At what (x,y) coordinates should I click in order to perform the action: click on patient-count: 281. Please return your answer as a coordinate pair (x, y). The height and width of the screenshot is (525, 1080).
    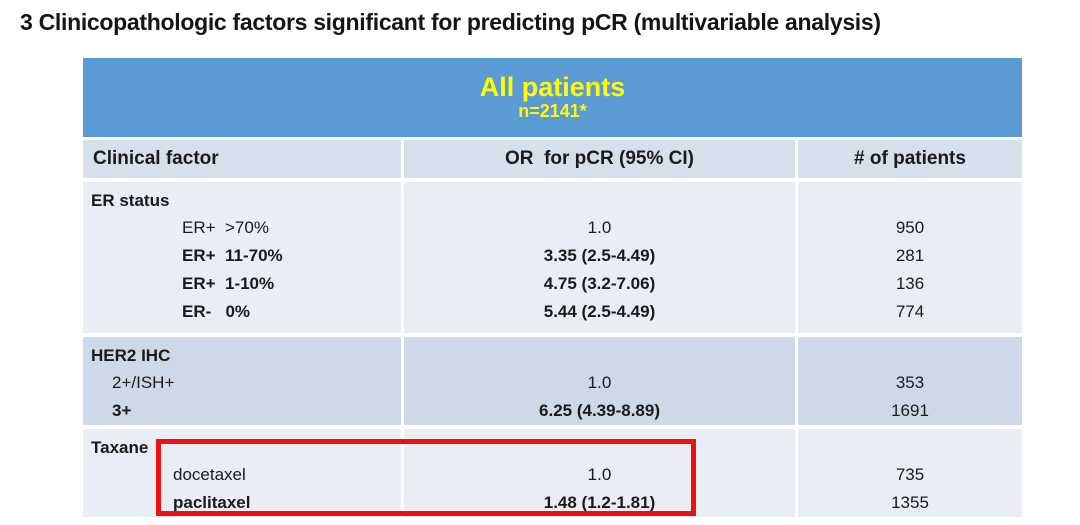
    Looking at the image, I should click on (910, 255).